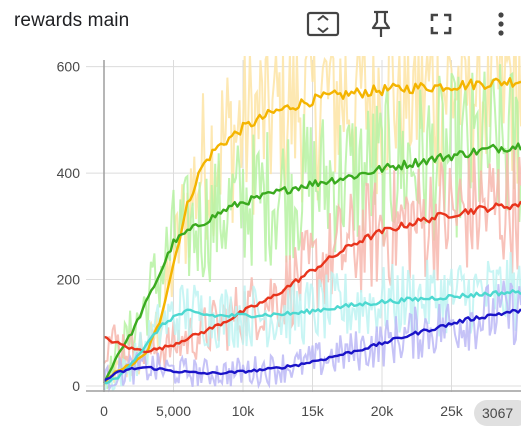  What do you see at coordinates (313, 411) in the screenshot?
I see `x-tick-label-3: 15k` at bounding box center [313, 411].